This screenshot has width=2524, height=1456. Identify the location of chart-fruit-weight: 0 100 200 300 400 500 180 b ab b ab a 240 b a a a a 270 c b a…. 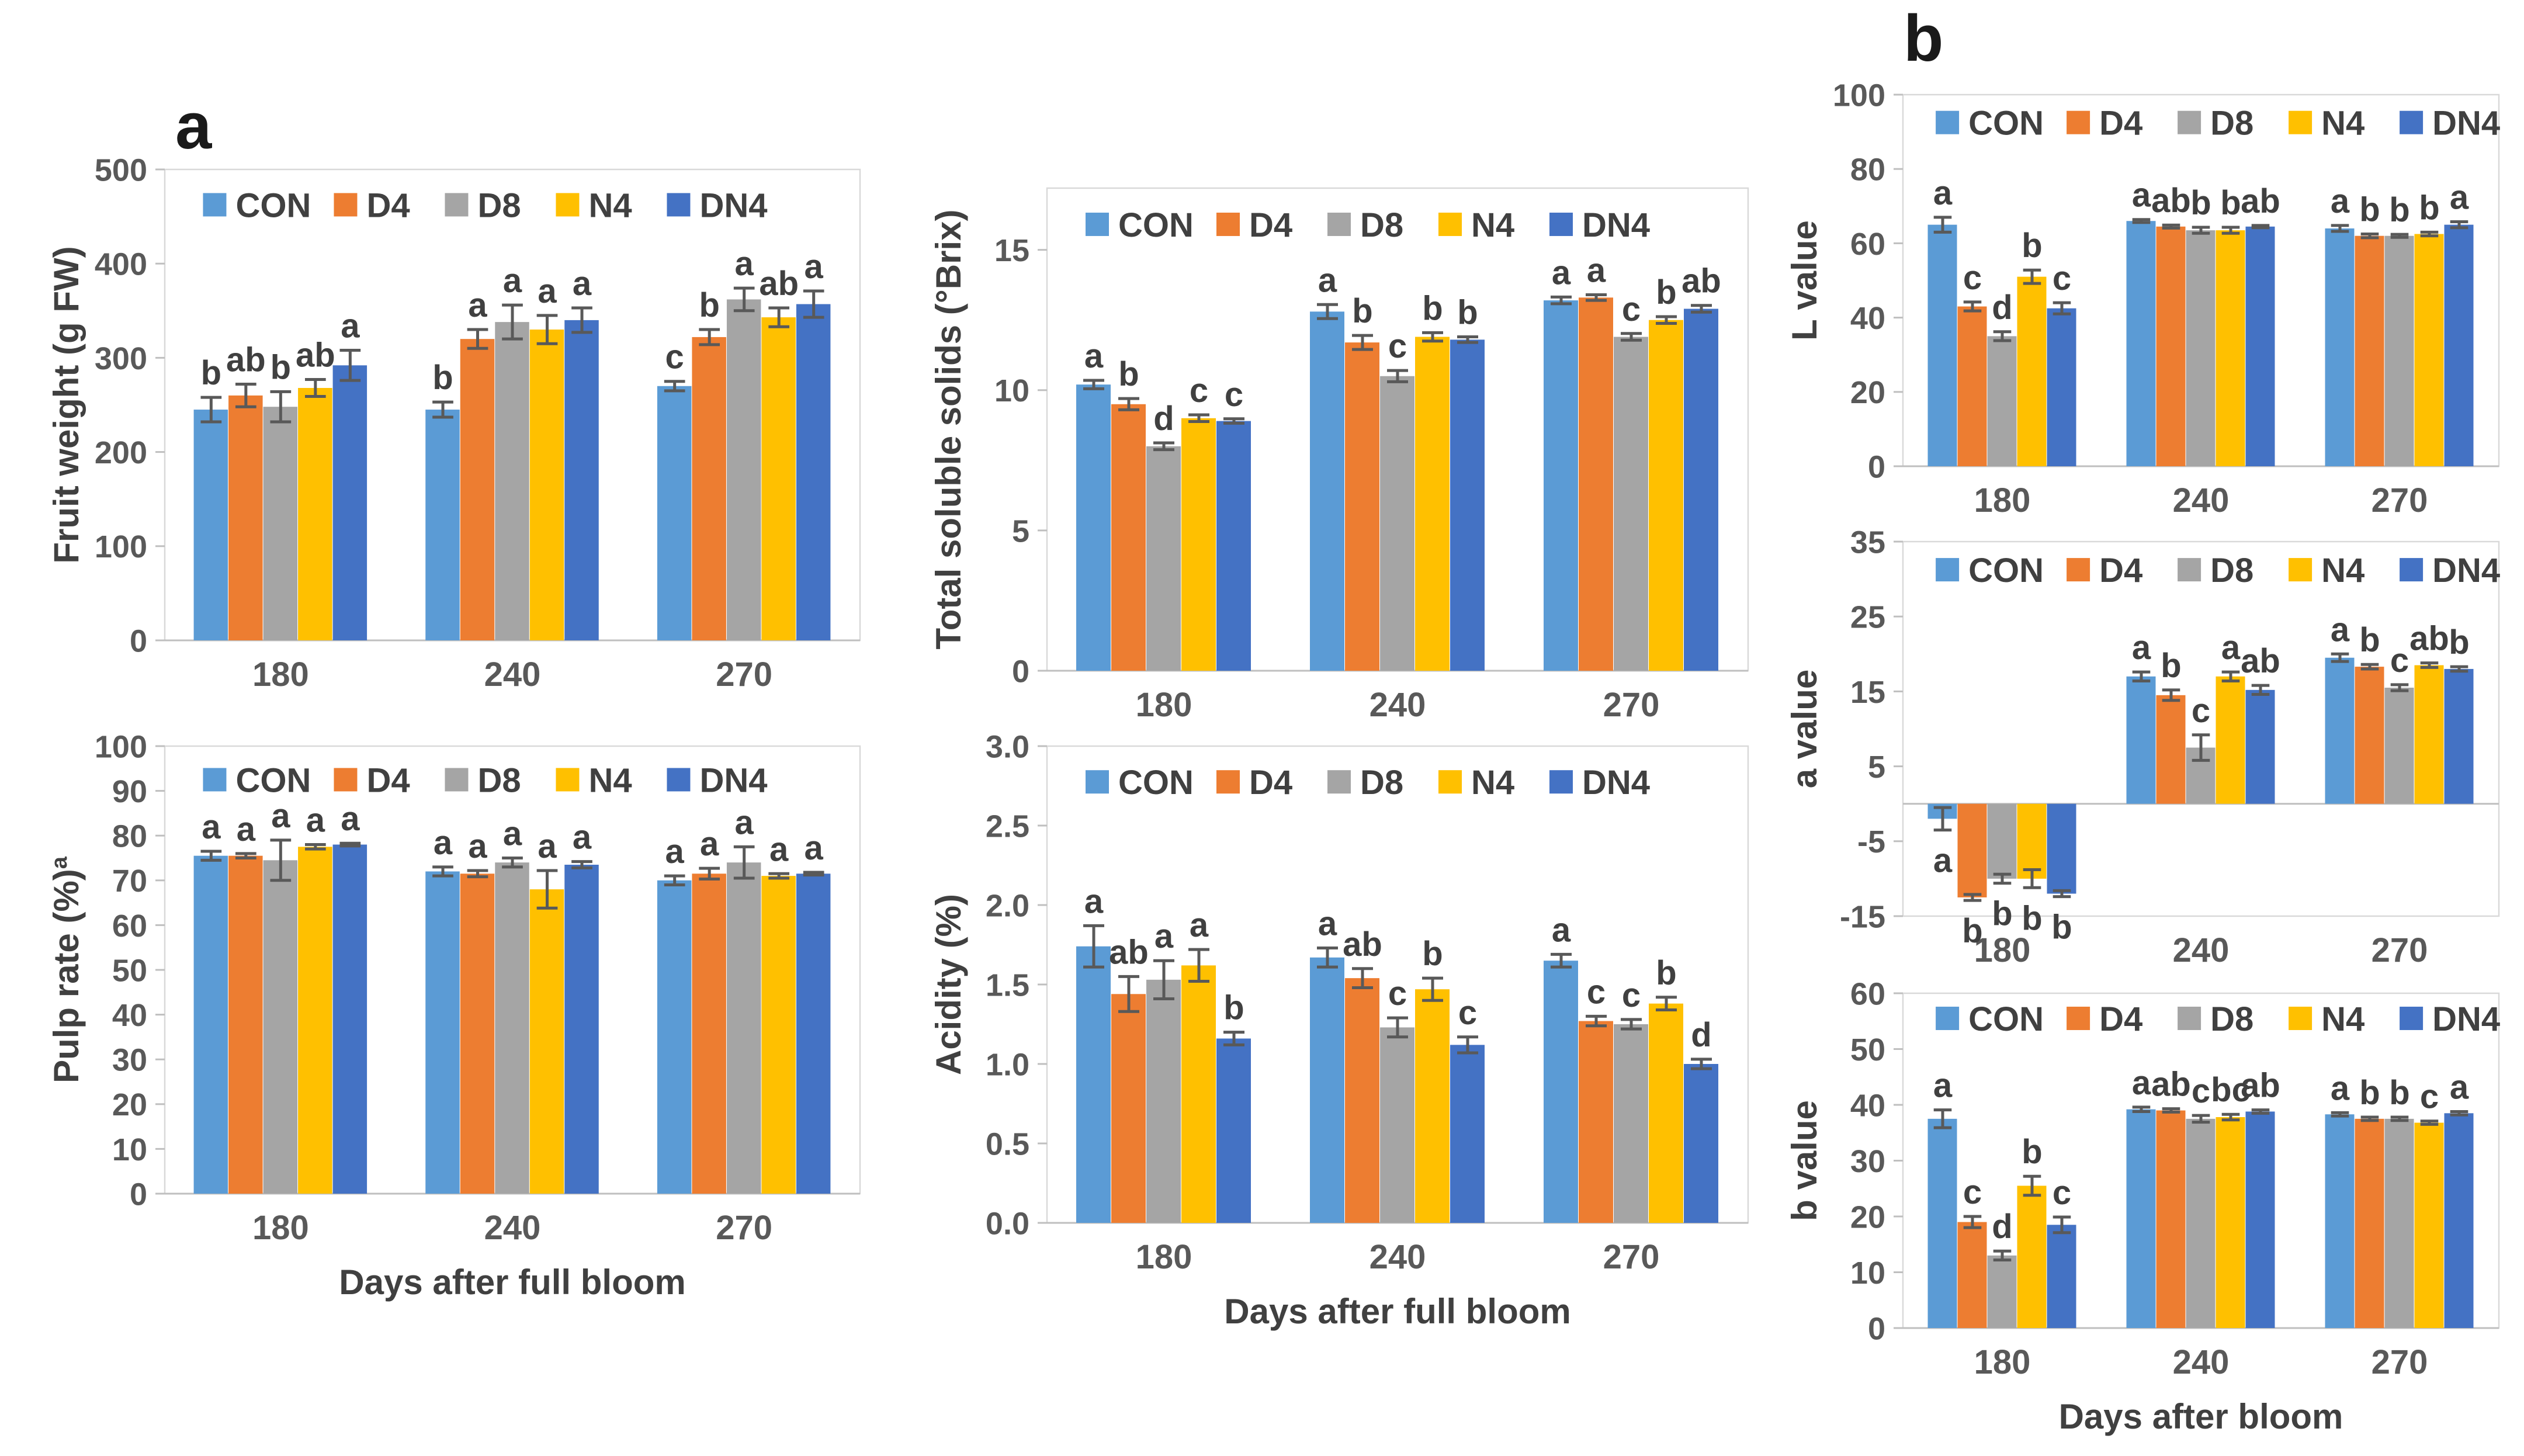
(458, 428).